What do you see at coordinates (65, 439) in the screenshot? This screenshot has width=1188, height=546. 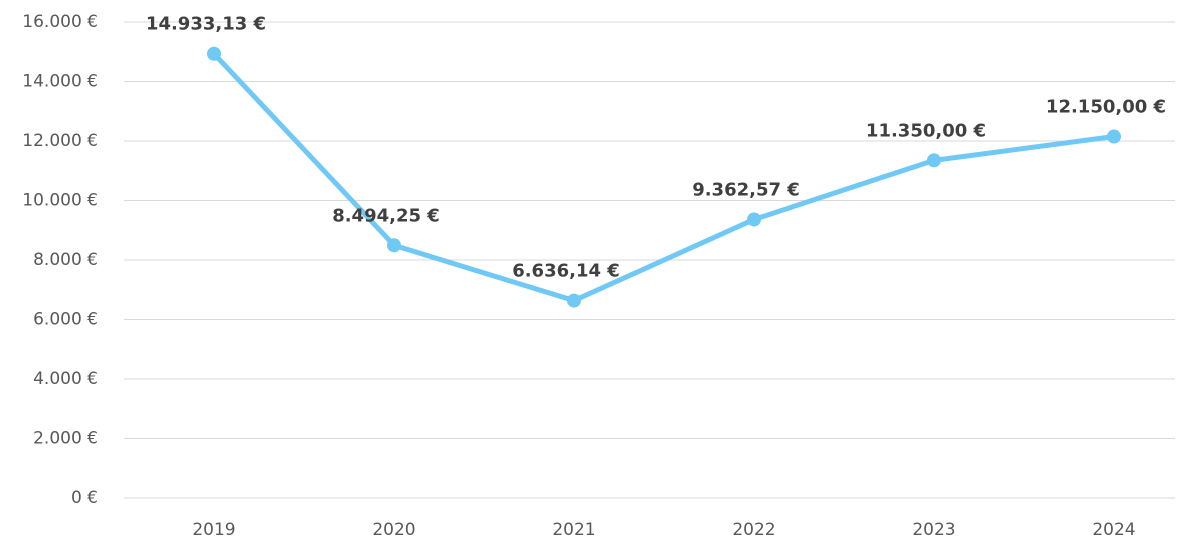 I see `y-tick-label: 2.000 €` at bounding box center [65, 439].